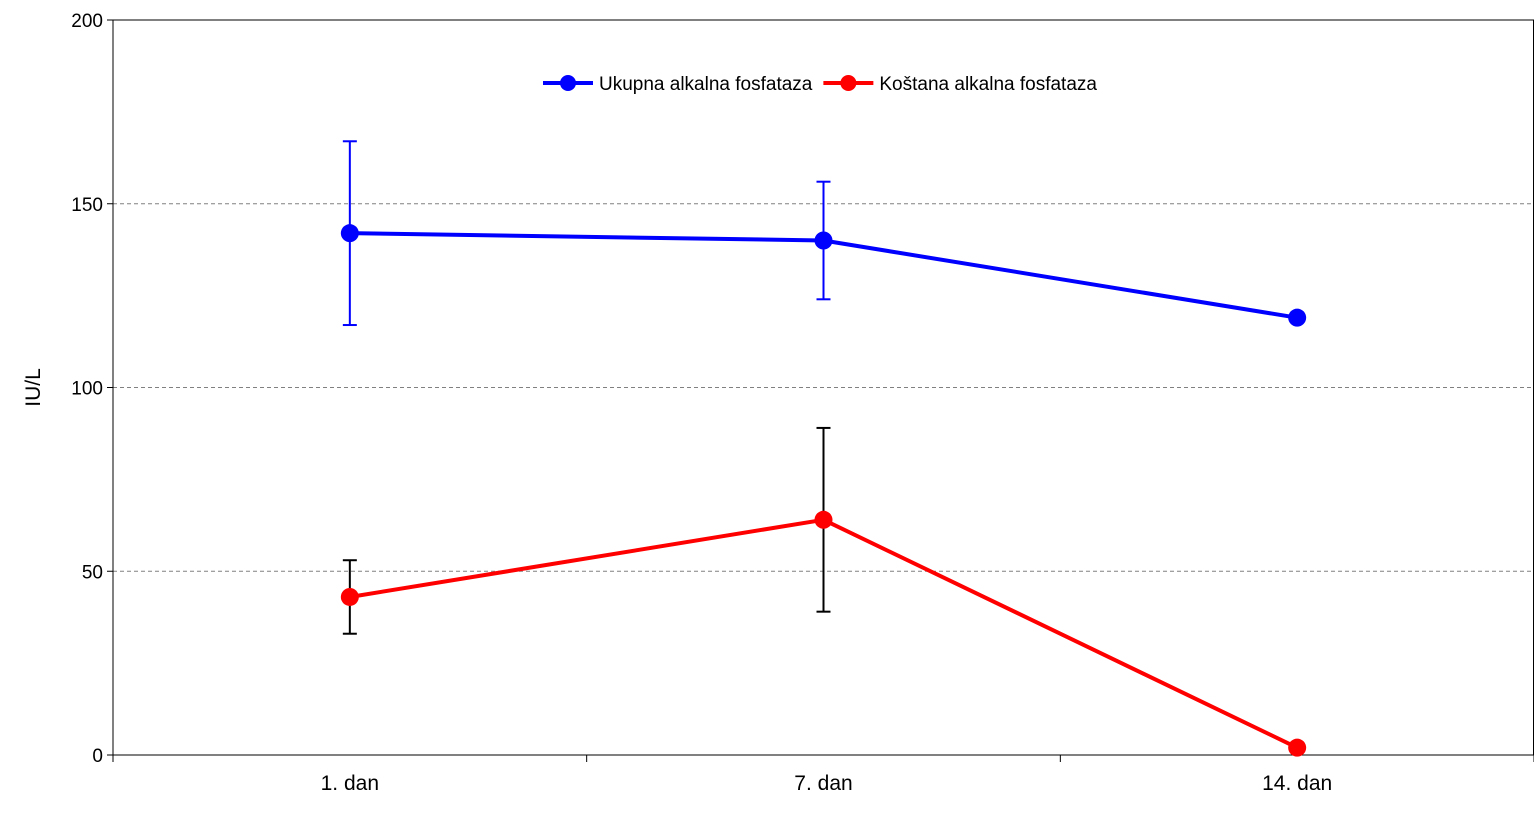 Image resolution: width=1534 pixels, height=813 pixels. I want to click on y-tick-label: 150, so click(87, 205).